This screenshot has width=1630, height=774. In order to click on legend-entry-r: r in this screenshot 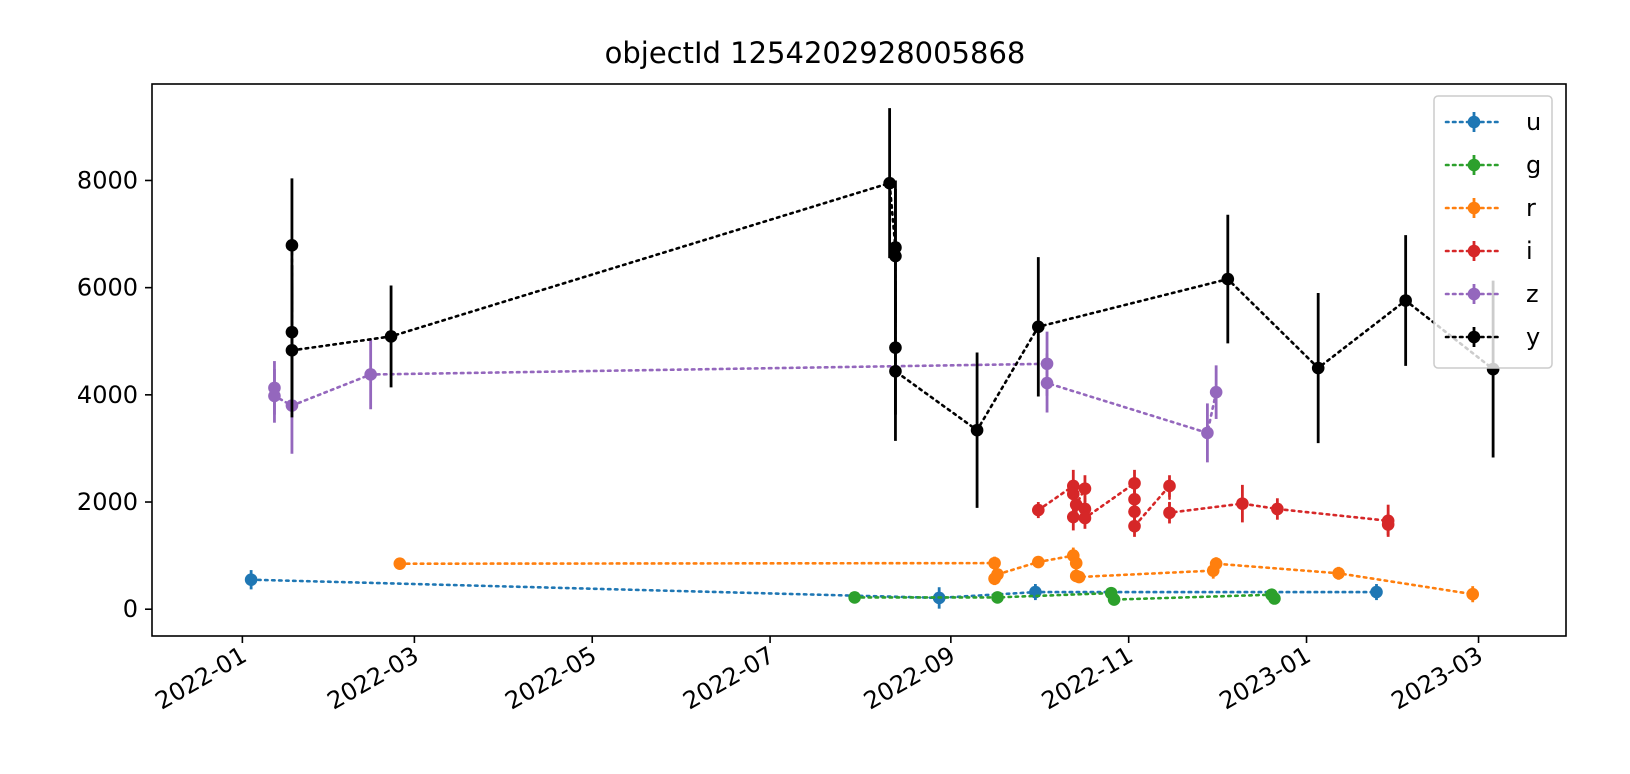, I will do `click(1490, 208)`.